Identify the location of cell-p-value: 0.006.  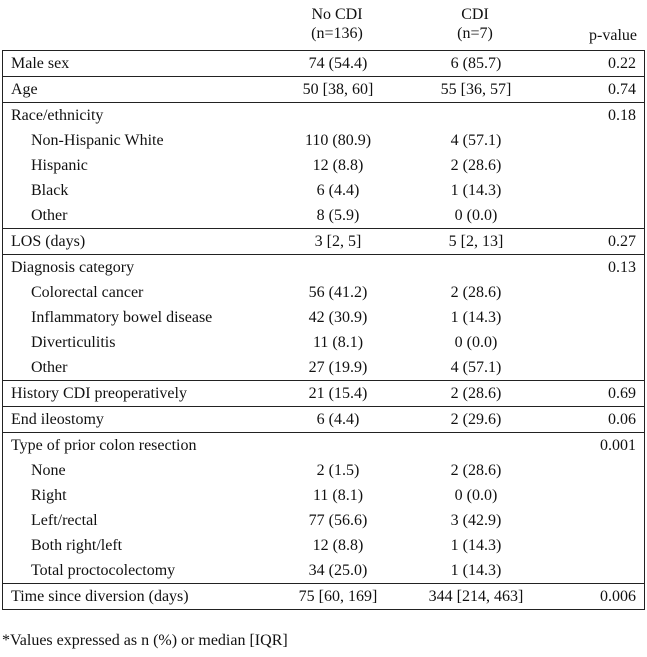
(618, 596).